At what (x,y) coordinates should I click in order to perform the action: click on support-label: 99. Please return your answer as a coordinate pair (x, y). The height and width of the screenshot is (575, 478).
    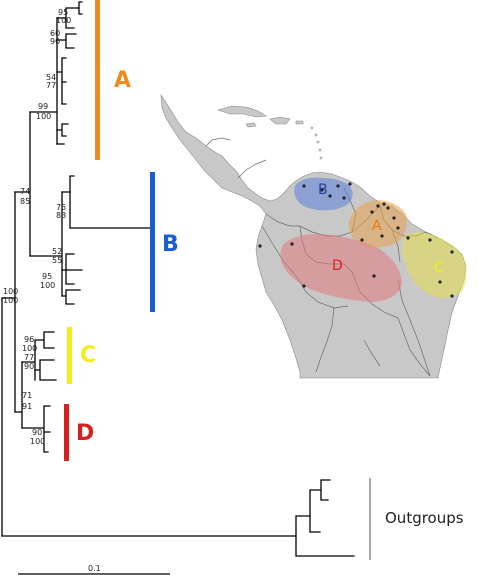
    Looking at the image, I should click on (43, 106).